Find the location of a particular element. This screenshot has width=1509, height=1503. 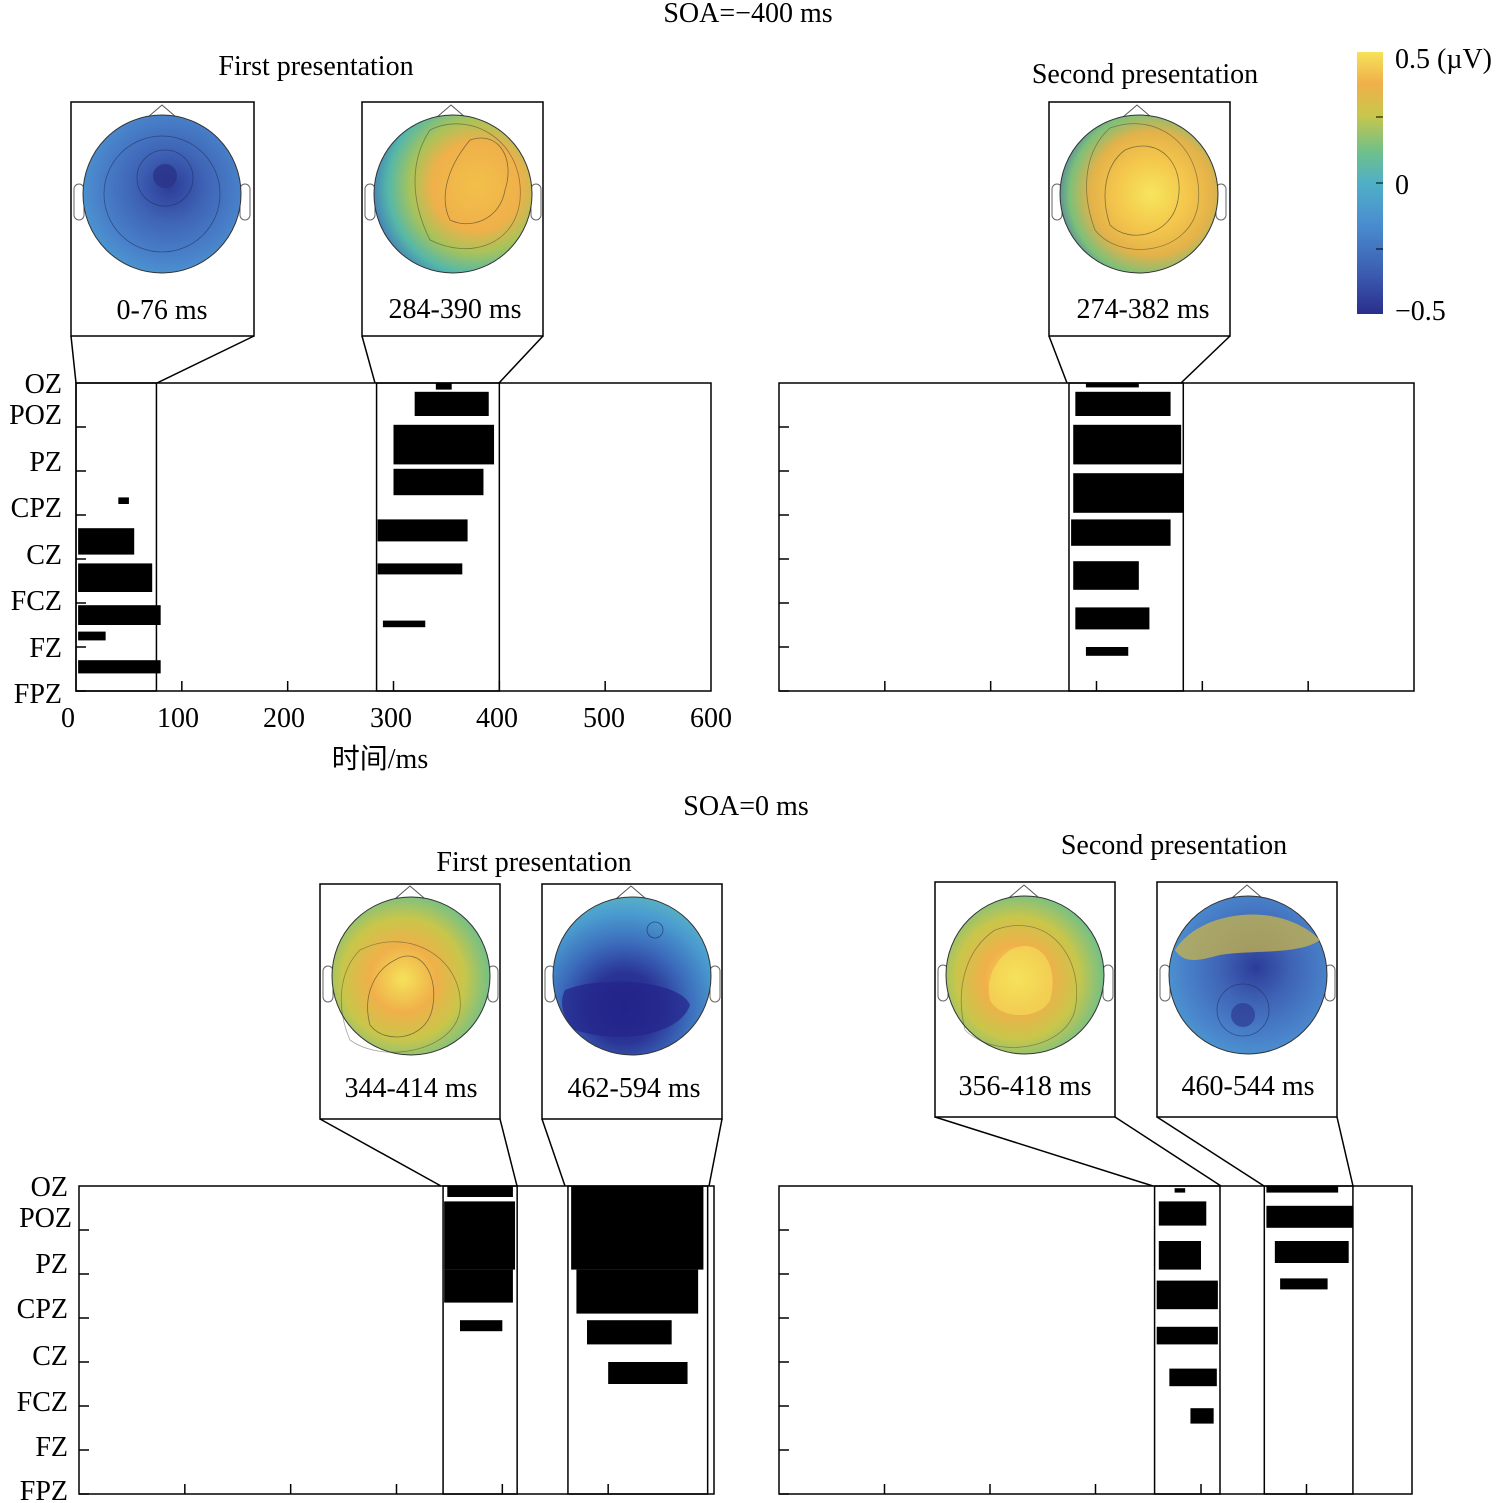

panel-b-first-title: First presentation is located at coordinates (533, 862).